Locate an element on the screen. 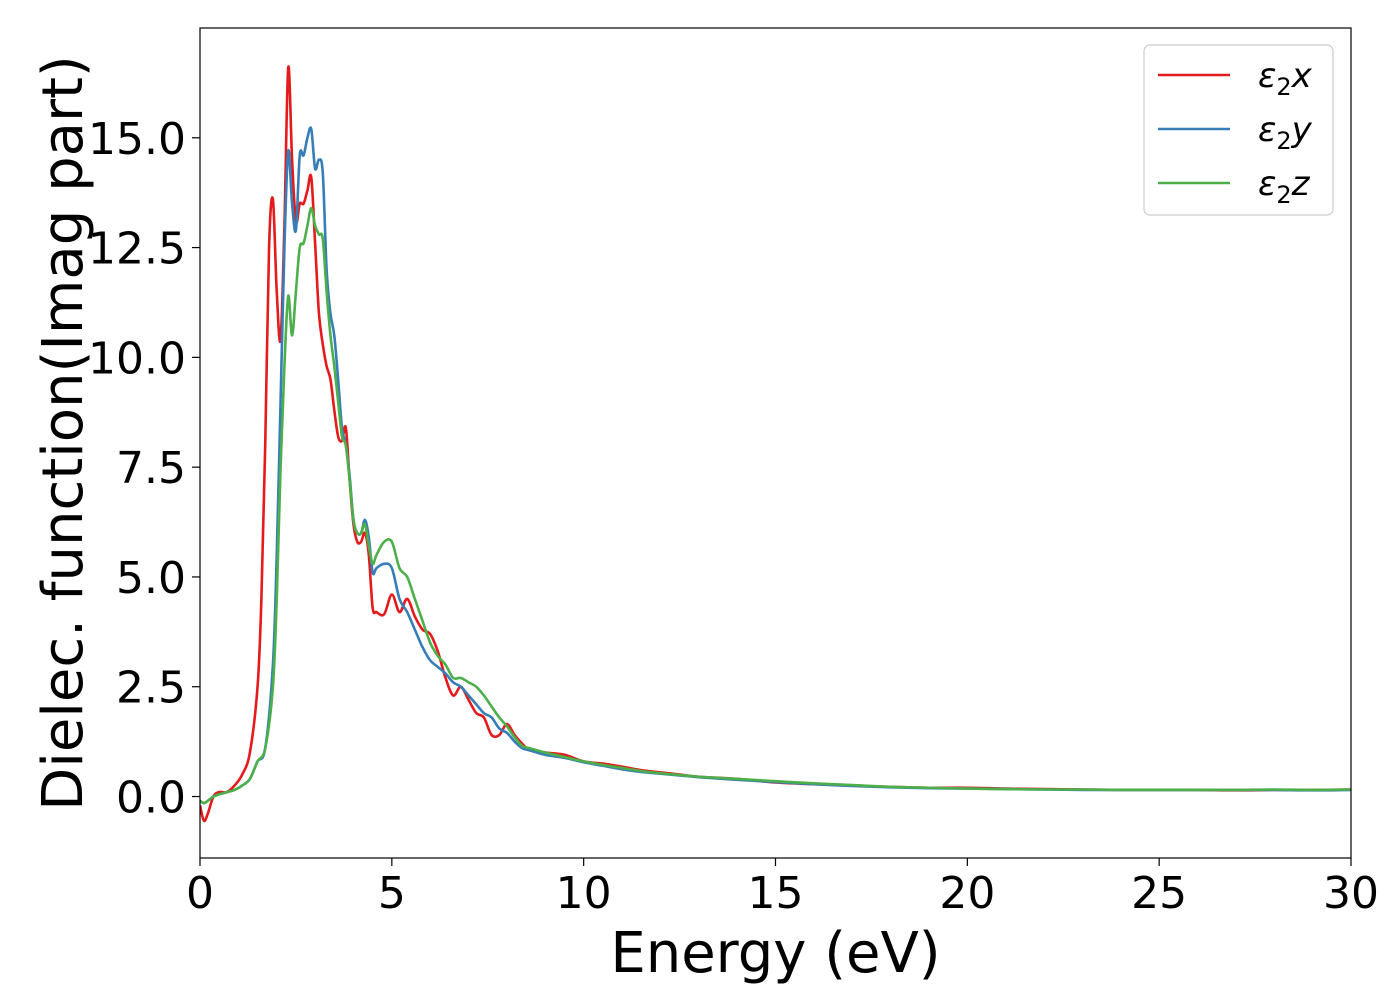 The height and width of the screenshot is (1000, 1400). legend-component: x is located at coordinates (1302, 76).